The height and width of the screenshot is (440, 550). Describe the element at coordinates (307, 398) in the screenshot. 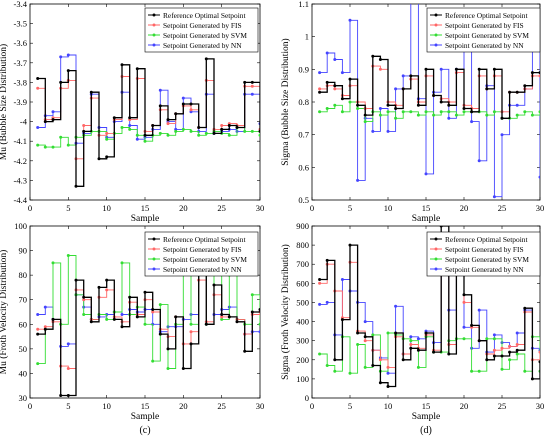

I see `y-tick-label: 0` at that location.